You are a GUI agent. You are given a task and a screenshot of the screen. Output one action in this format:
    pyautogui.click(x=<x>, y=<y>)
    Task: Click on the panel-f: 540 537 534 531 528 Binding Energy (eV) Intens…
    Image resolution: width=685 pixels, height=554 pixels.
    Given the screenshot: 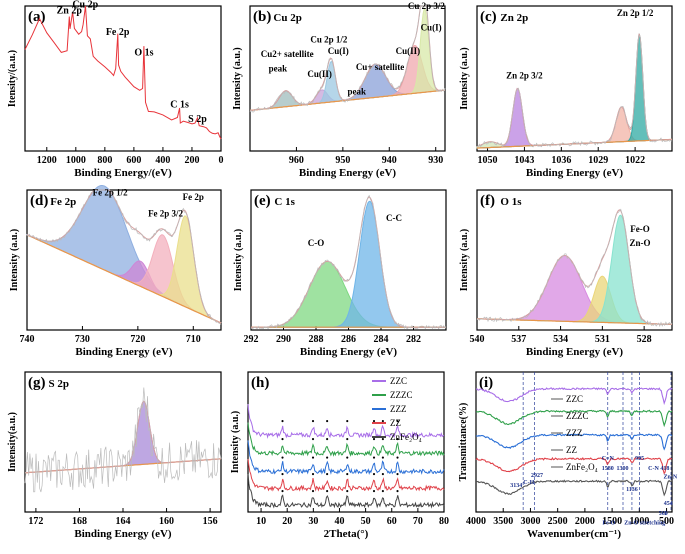 What is the action you would take?
    pyautogui.click(x=566, y=273)
    